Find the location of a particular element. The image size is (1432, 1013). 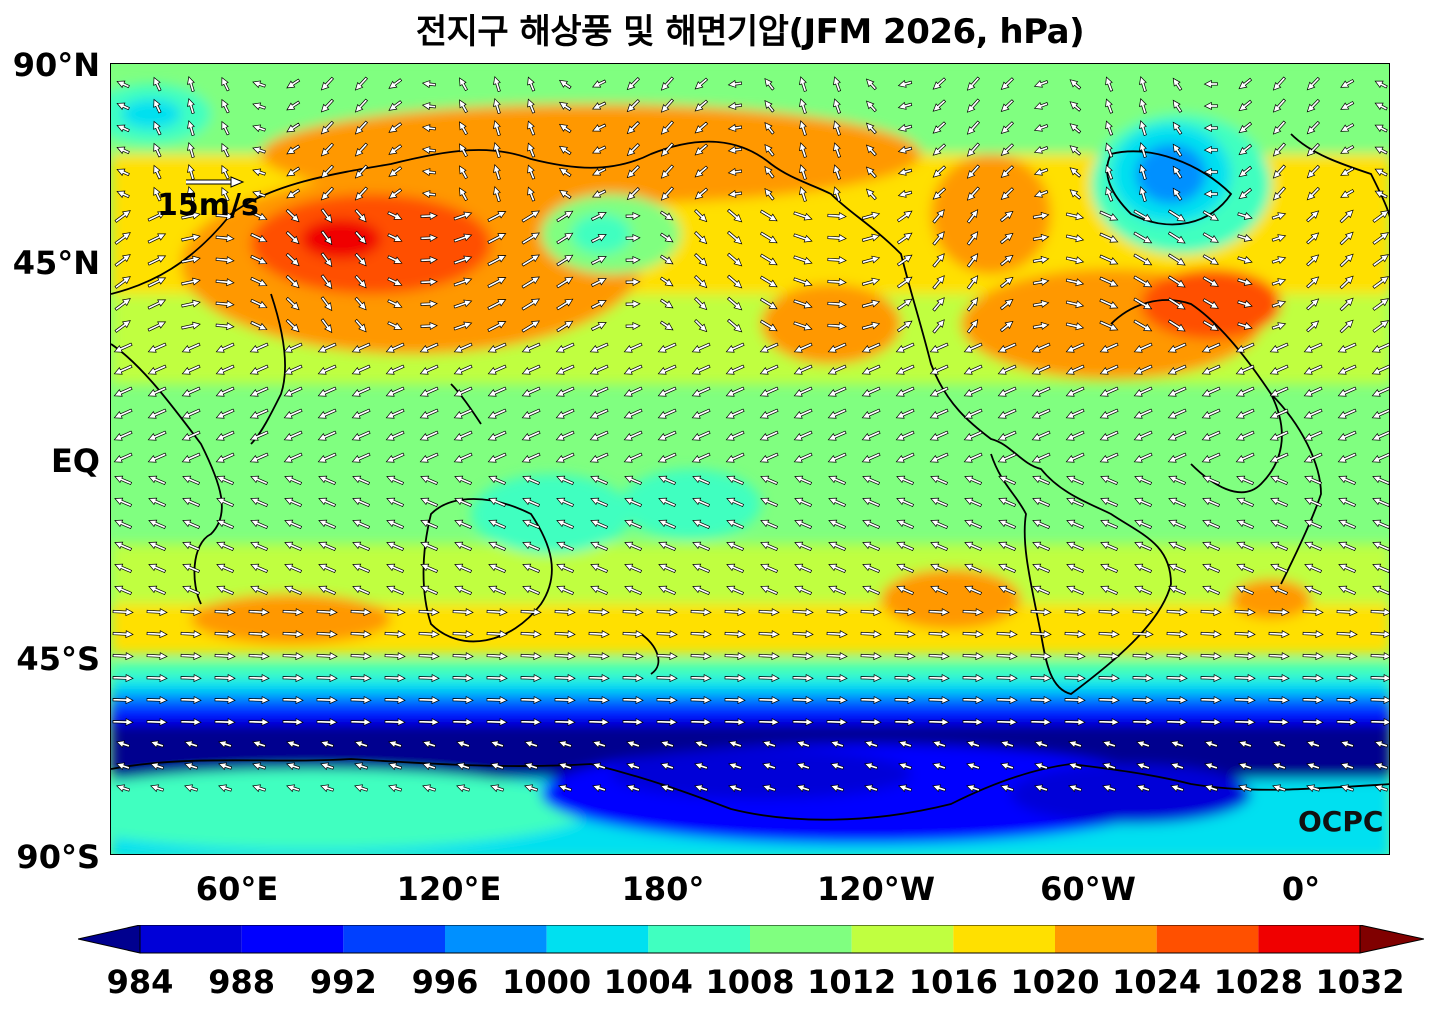

reference-vector is located at coordinates (215, 182).